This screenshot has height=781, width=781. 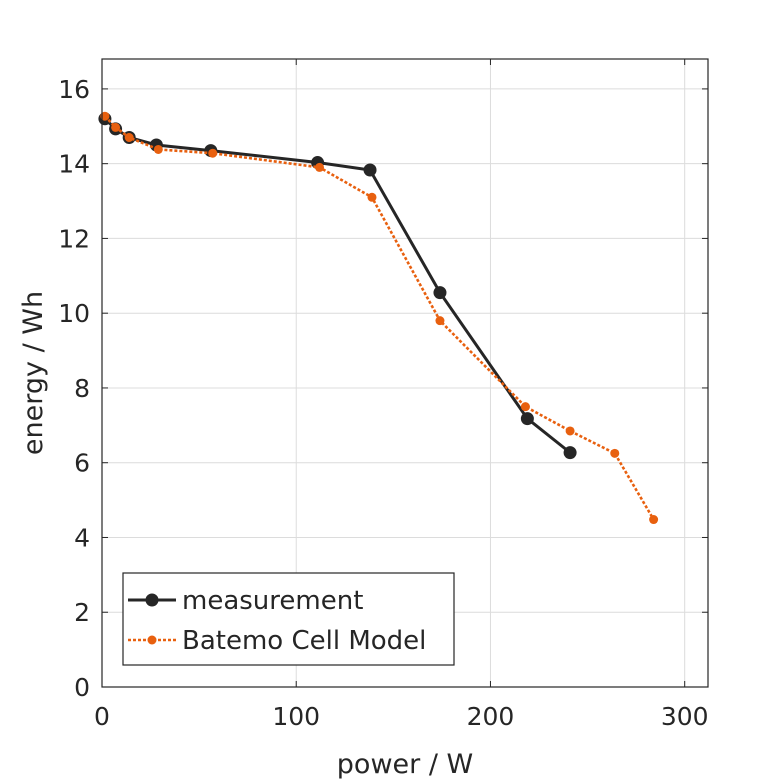 What do you see at coordinates (82, 612) in the screenshot?
I see `y-tick-label: 2` at bounding box center [82, 612].